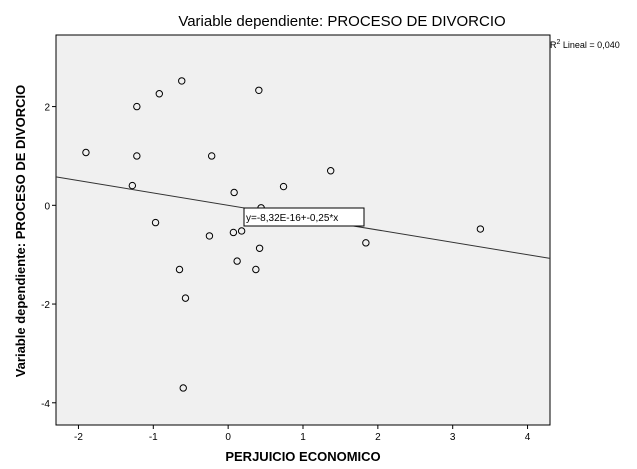 The height and width of the screenshot is (469, 637). What do you see at coordinates (559, 42) in the screenshot?
I see `r2-superscript: 2` at bounding box center [559, 42].